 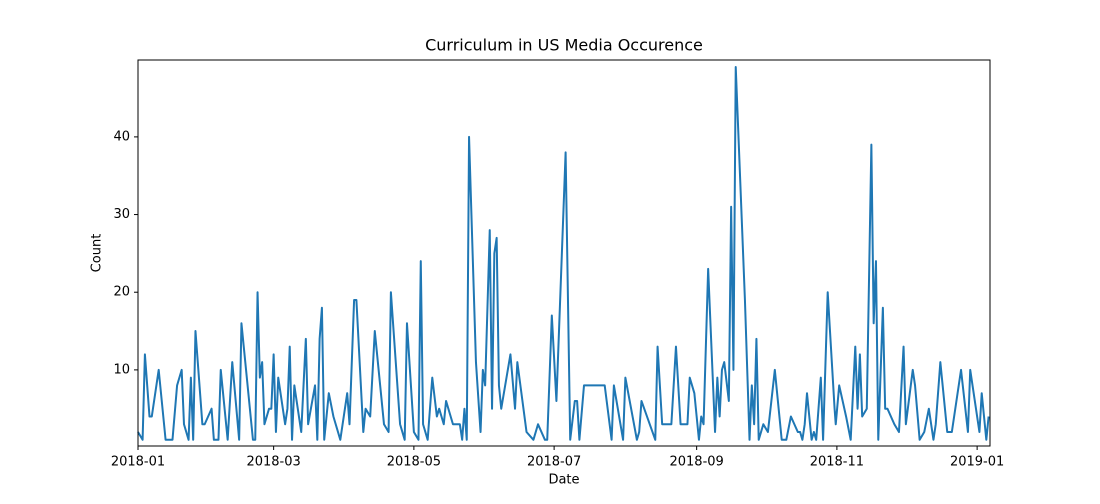 What do you see at coordinates (554, 462) in the screenshot?
I see `x-tick-label: 2018-07` at bounding box center [554, 462].